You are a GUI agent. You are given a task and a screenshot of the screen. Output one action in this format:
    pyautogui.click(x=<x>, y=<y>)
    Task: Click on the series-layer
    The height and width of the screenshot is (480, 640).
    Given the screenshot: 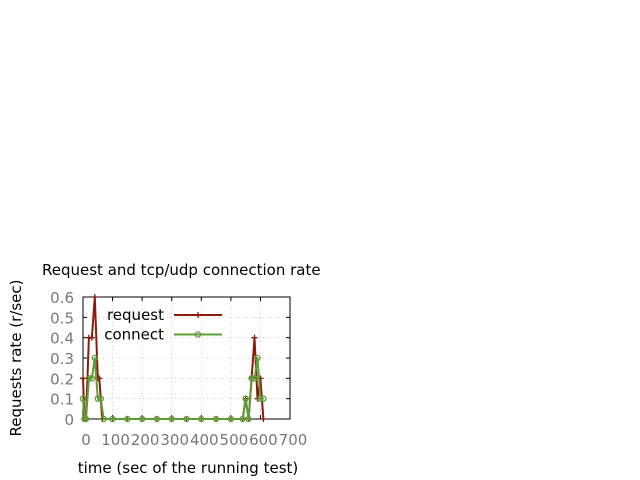 What is the action you would take?
    pyautogui.click(x=173, y=358)
    